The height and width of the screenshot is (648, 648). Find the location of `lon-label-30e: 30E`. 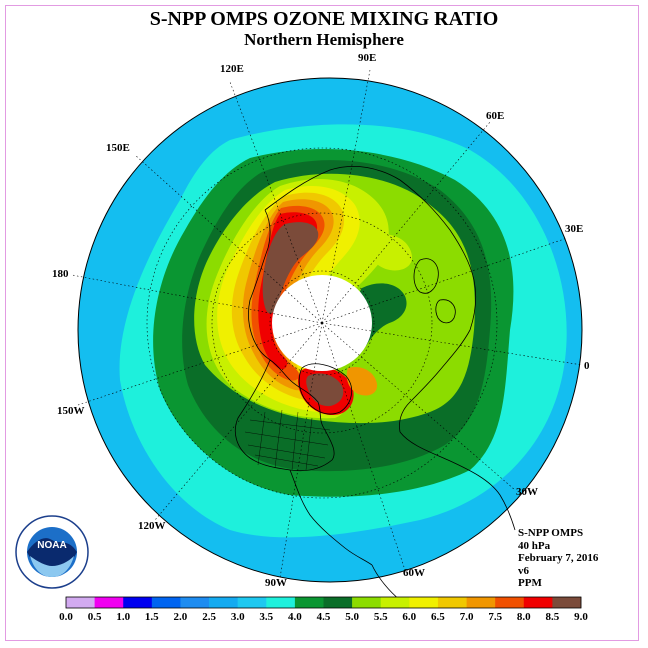

lon-label-30e: 30E is located at coordinates (574, 229).